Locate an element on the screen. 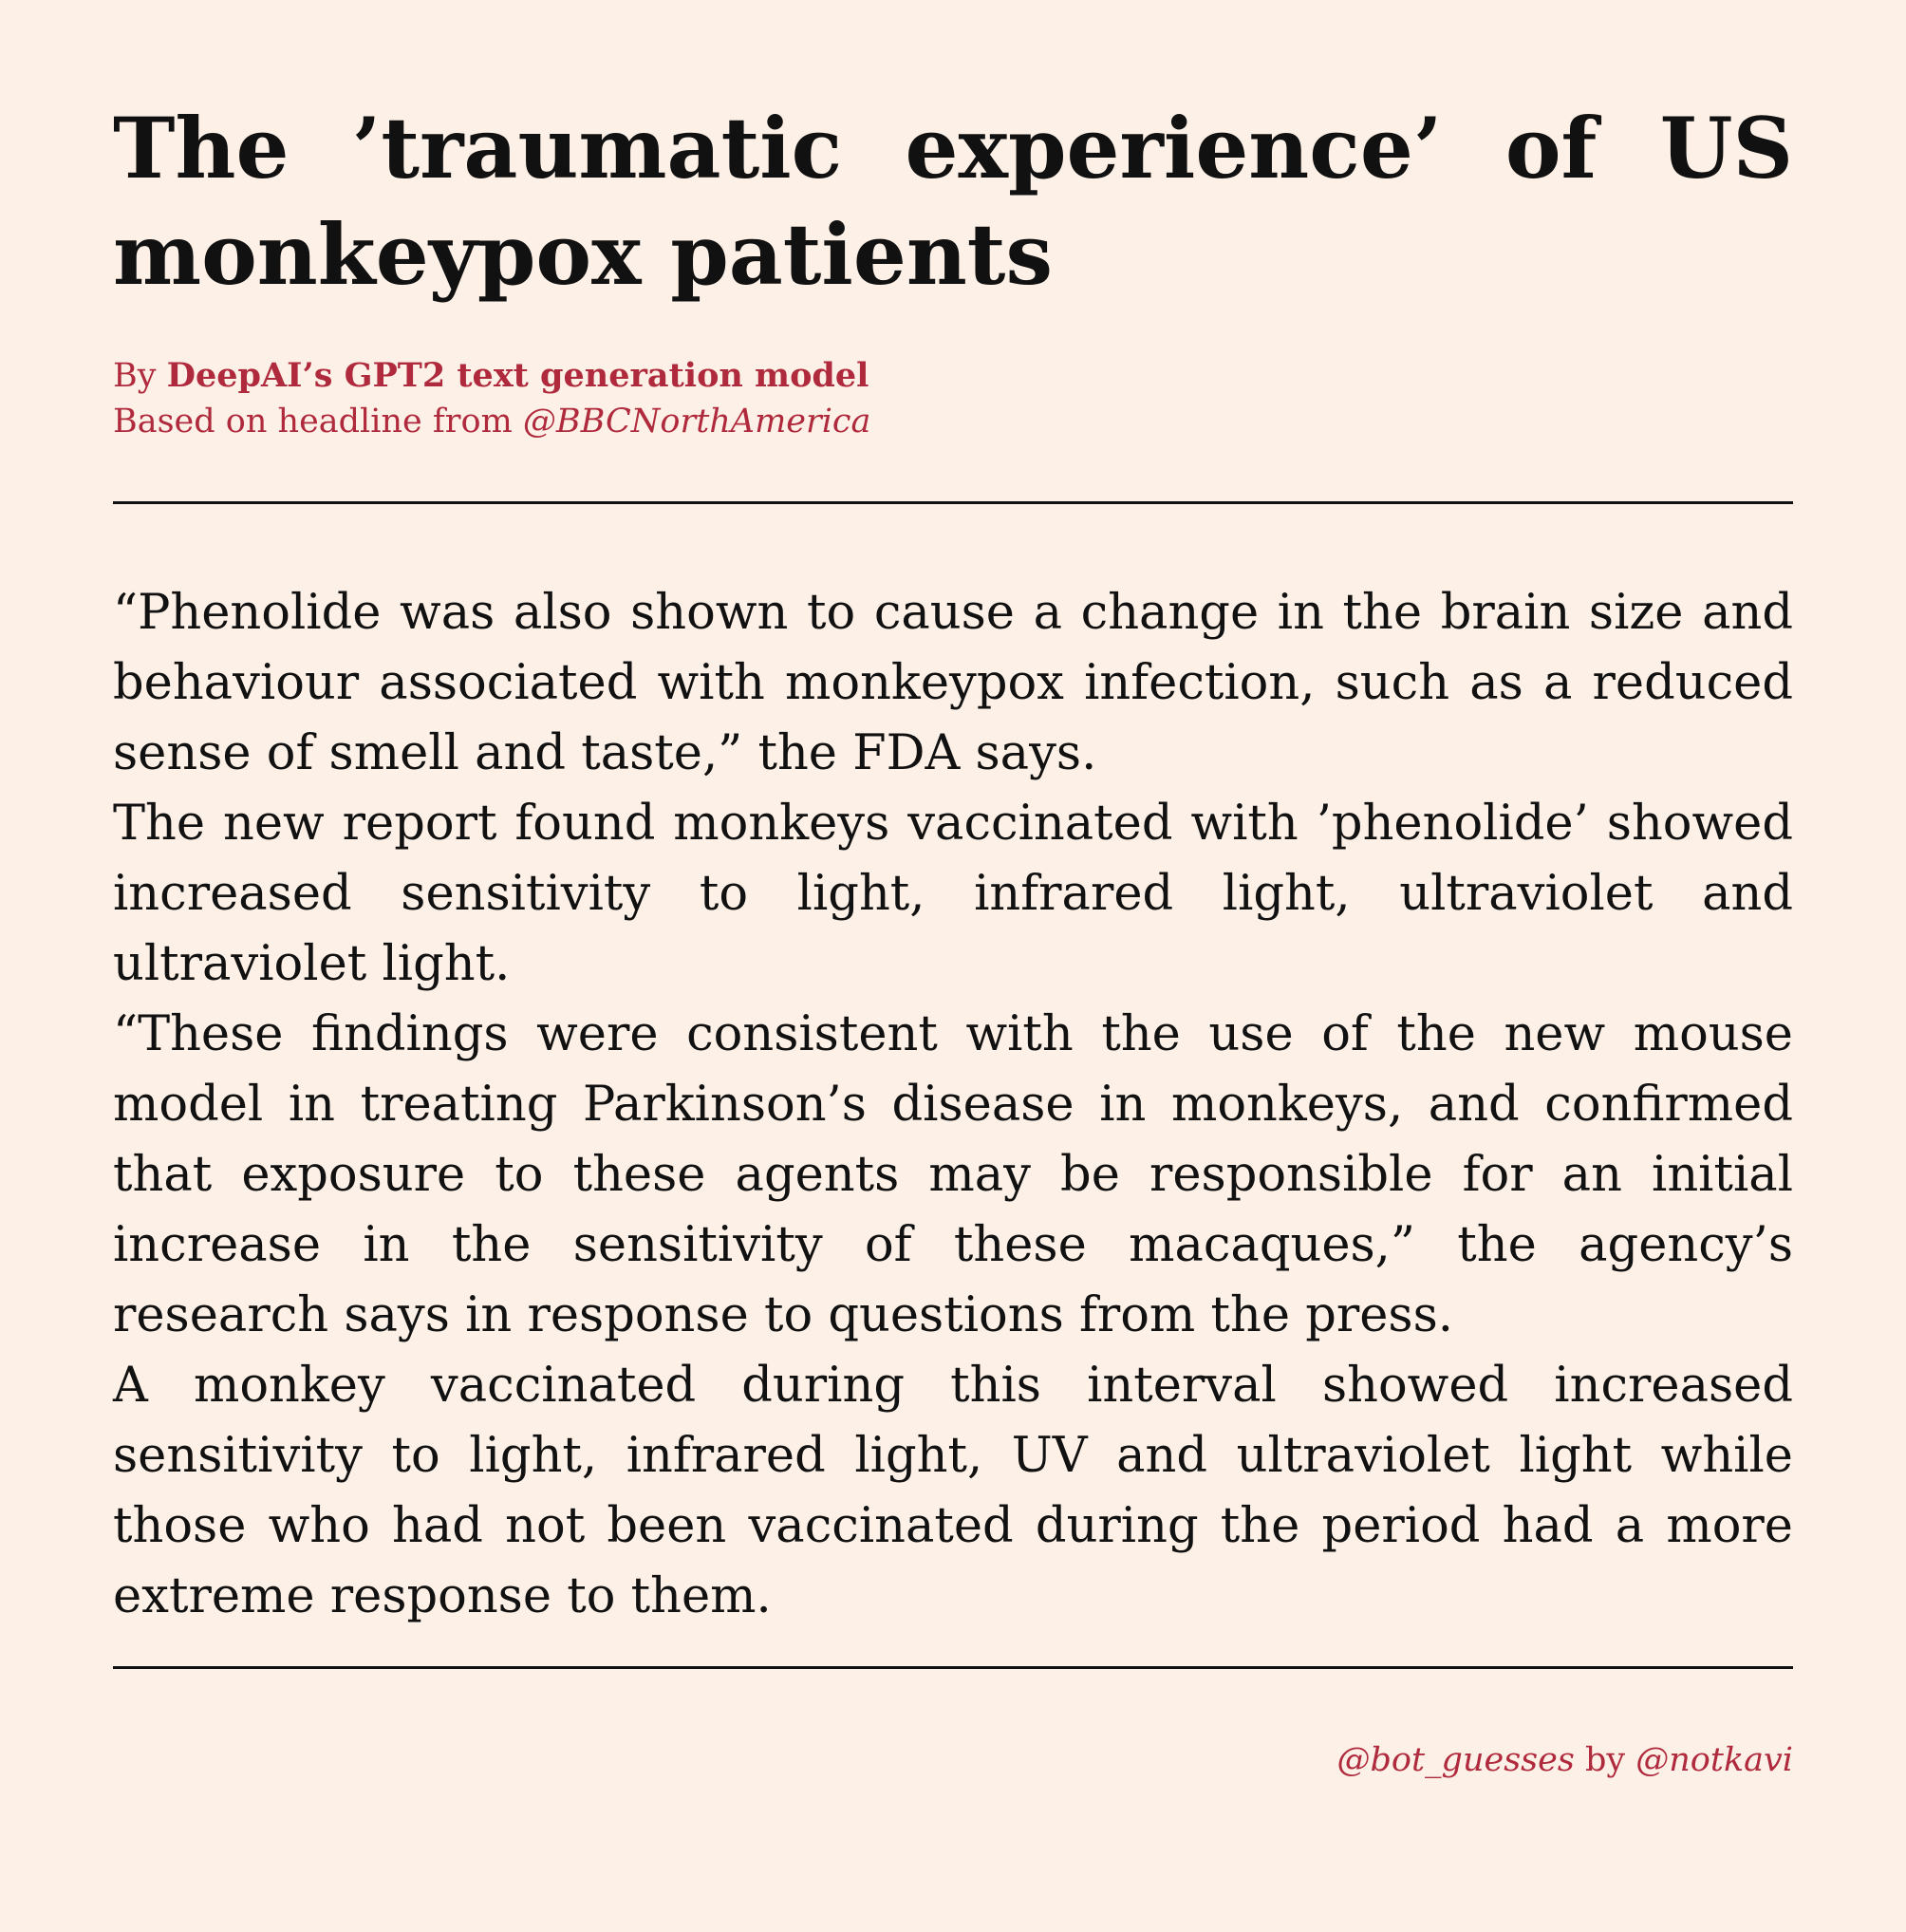 The image size is (1906, 1932). footer-credit: @bot_guesses by @notkavi is located at coordinates (1565, 1760).